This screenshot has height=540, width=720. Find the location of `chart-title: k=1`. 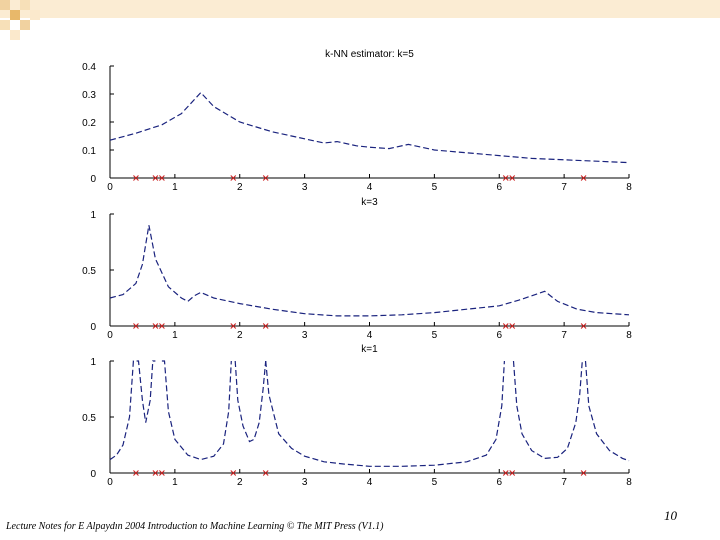

chart-title: k=1 is located at coordinates (369, 349).